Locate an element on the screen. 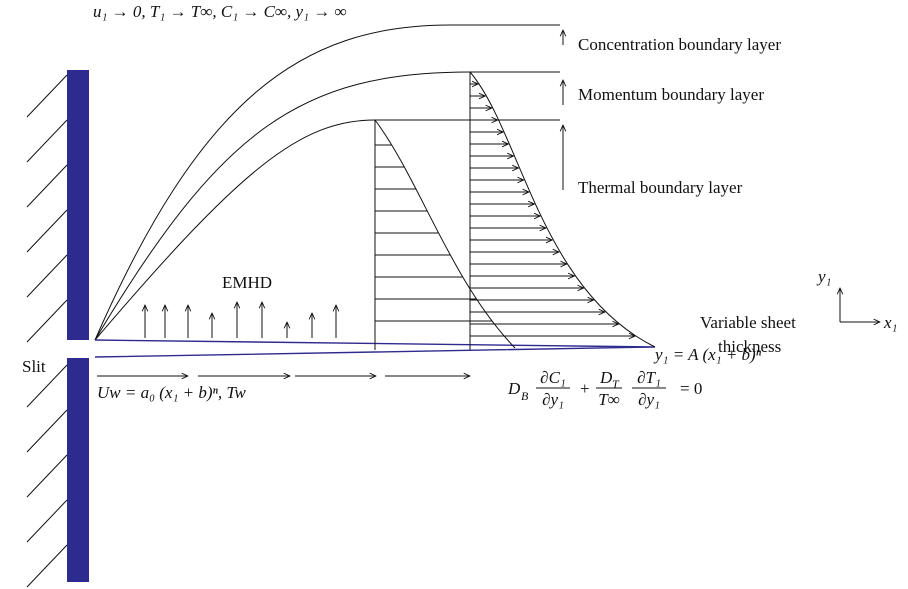 Image resolution: width=908 pixels, height=589 pixels. slit-label: Slit is located at coordinates (34, 366).